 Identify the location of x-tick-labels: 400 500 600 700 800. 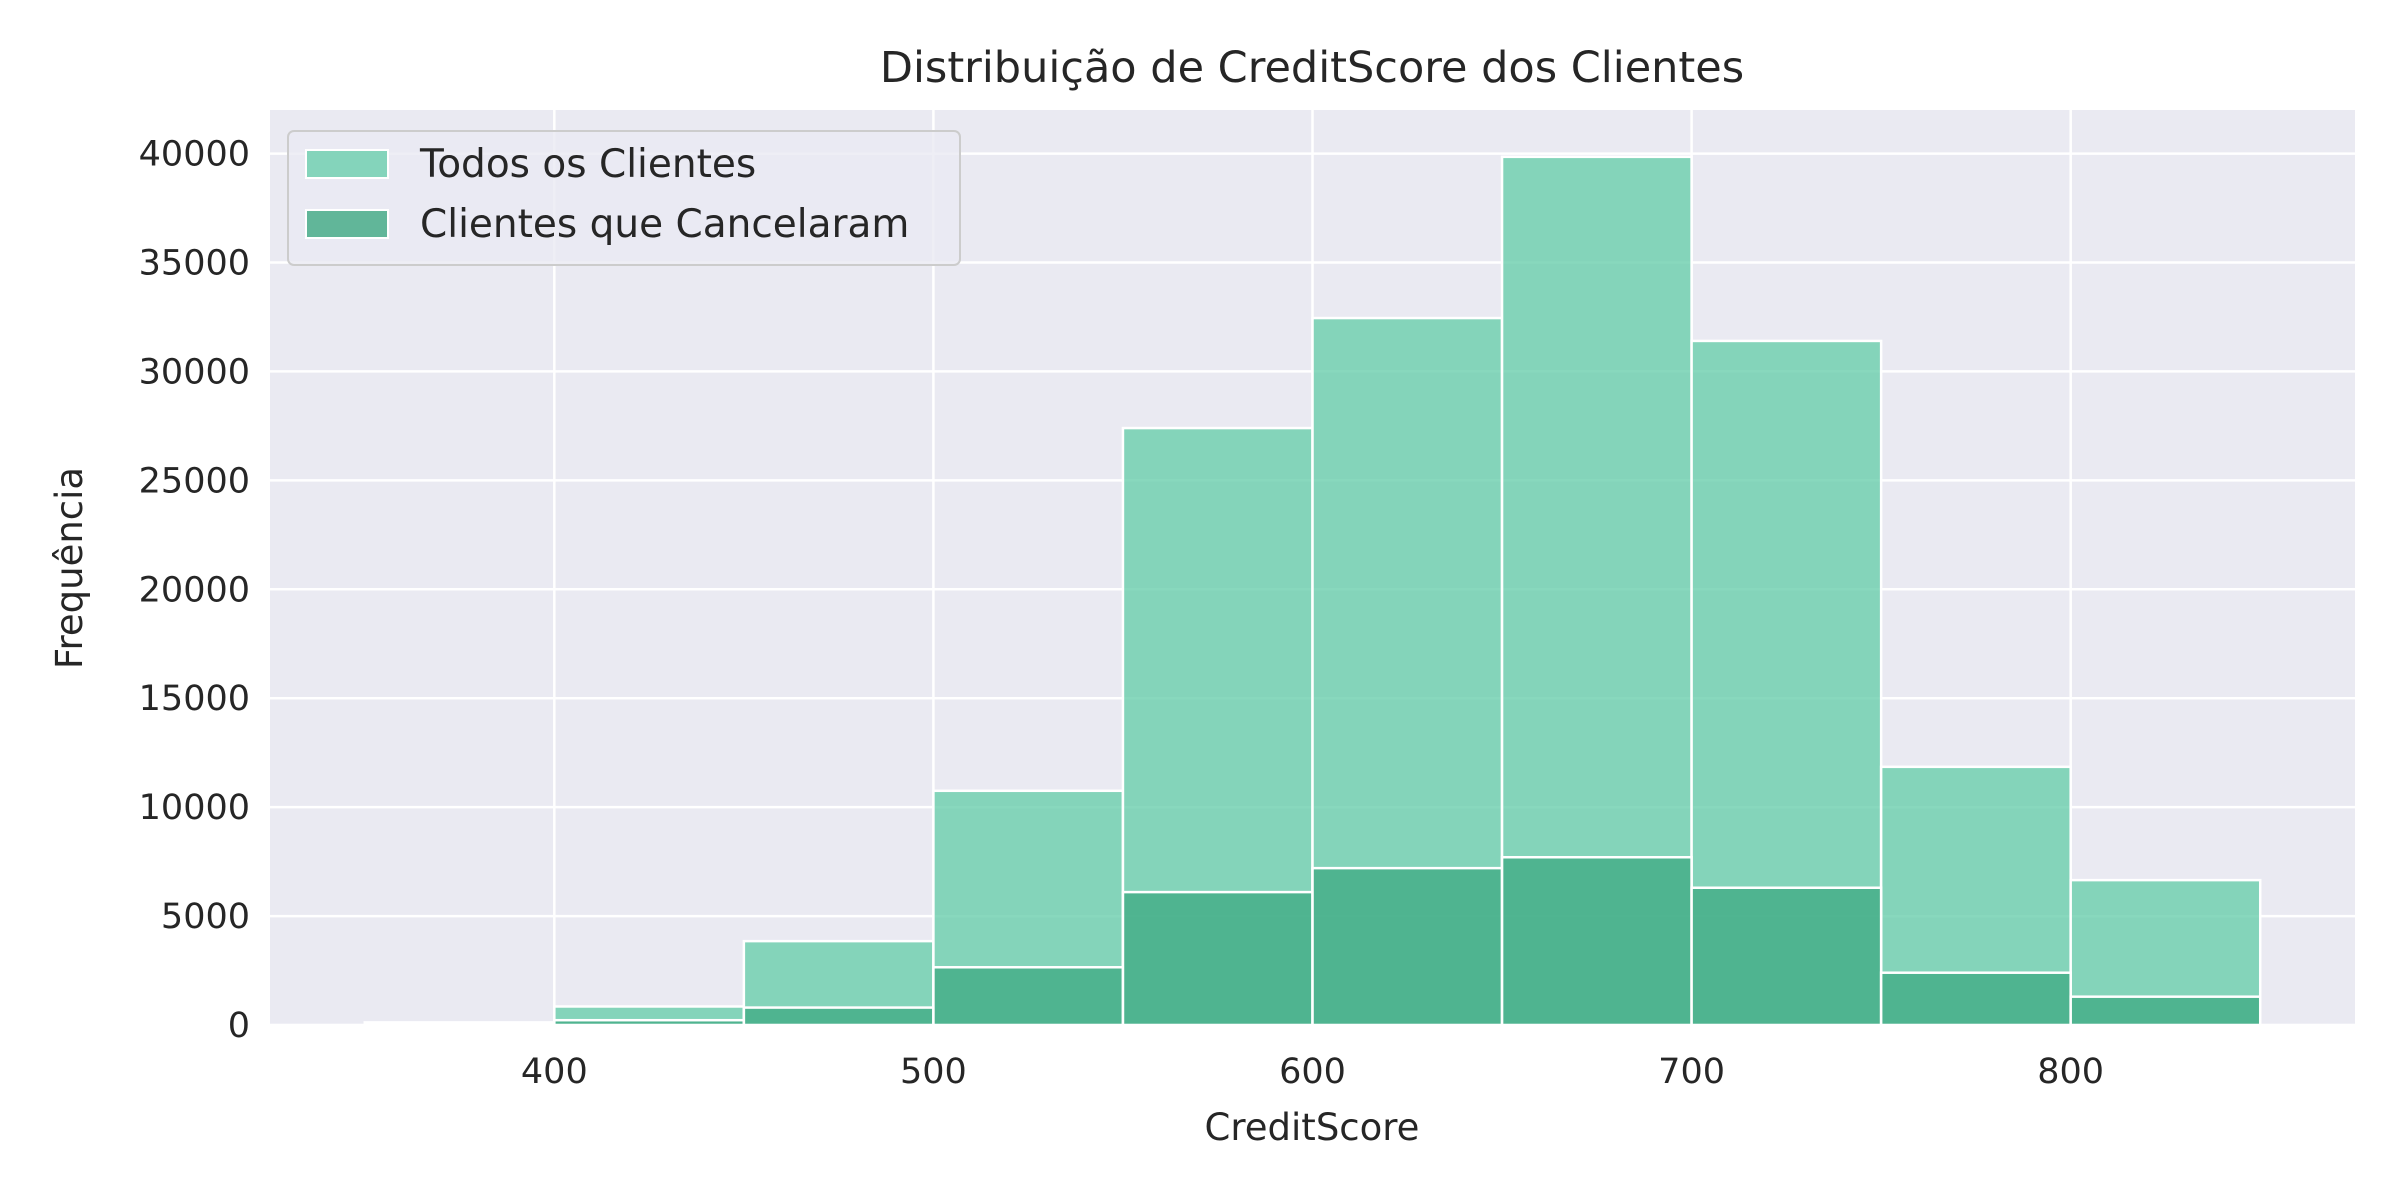
(1312, 1072).